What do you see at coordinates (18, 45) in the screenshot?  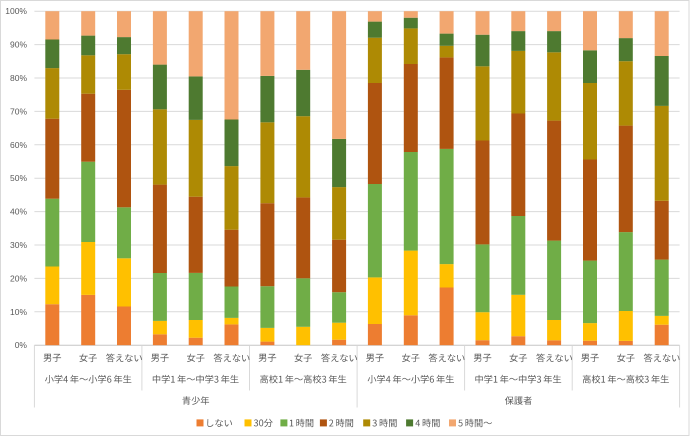 I see `svg-text: 90%` at bounding box center [18, 45].